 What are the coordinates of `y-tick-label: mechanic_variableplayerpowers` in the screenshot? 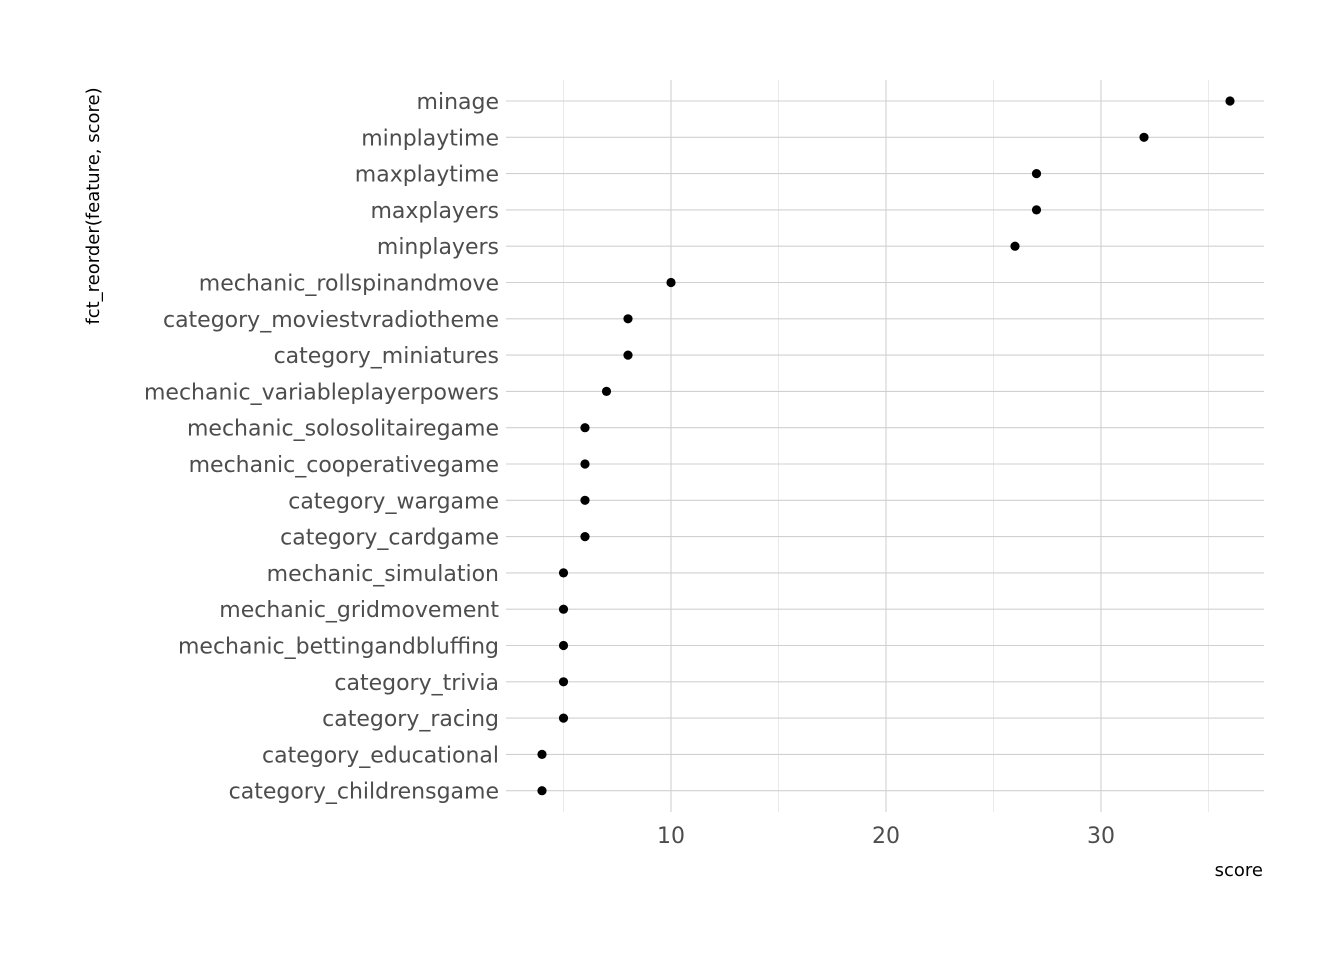 It's located at (321, 392).